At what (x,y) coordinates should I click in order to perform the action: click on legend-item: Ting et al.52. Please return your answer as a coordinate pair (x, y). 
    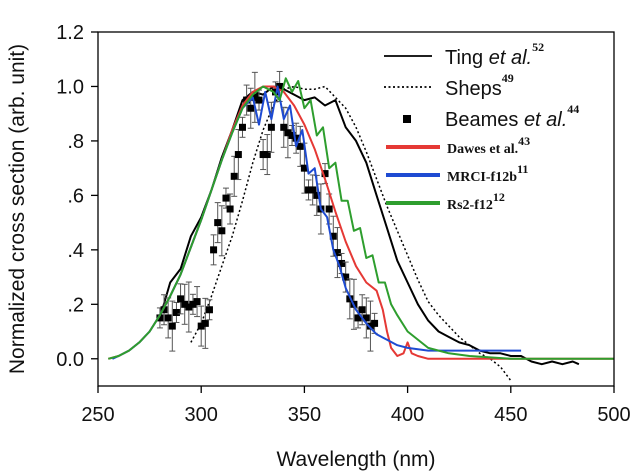
    Looking at the image, I should click on (464, 54).